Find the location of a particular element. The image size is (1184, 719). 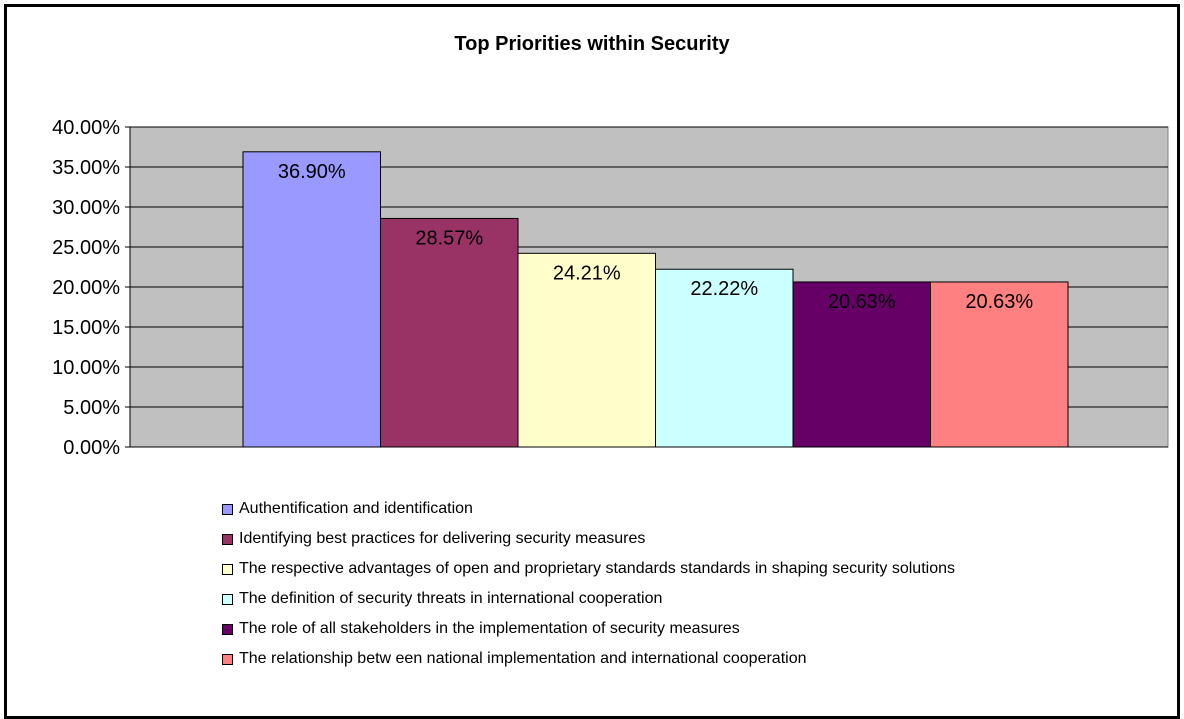

y-tick-label: 30.00% is located at coordinates (86, 208).